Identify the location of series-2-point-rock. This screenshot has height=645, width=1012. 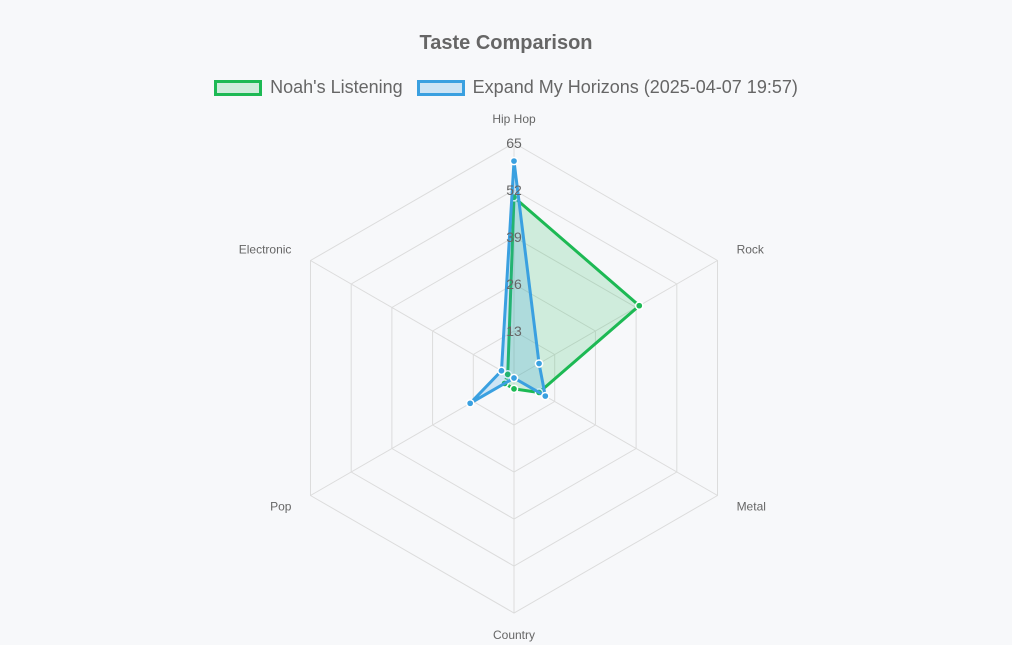
(539, 363).